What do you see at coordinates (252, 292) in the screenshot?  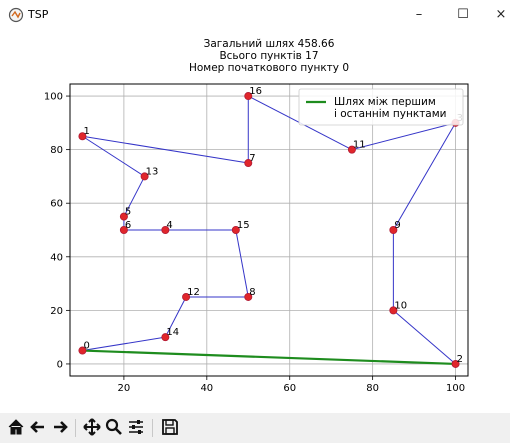 I see `point-label: 8` at bounding box center [252, 292].